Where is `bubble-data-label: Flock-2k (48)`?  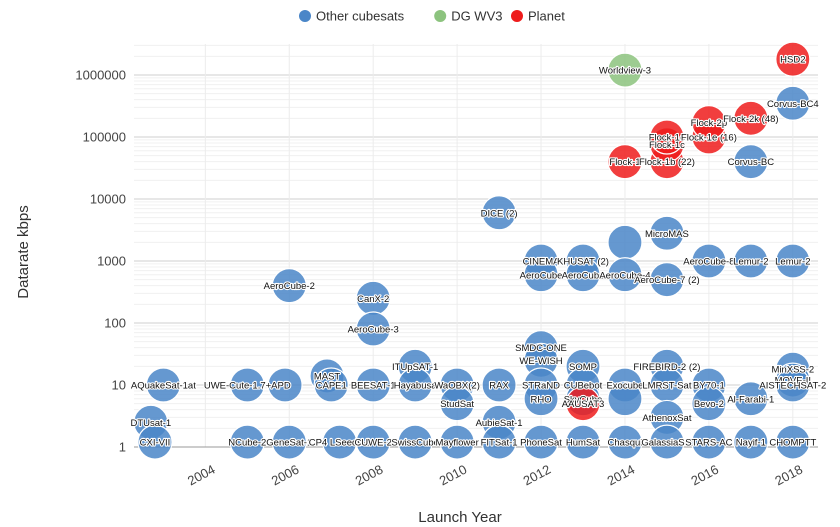 bubble-data-label: Flock-2k (48) is located at coordinates (750, 119).